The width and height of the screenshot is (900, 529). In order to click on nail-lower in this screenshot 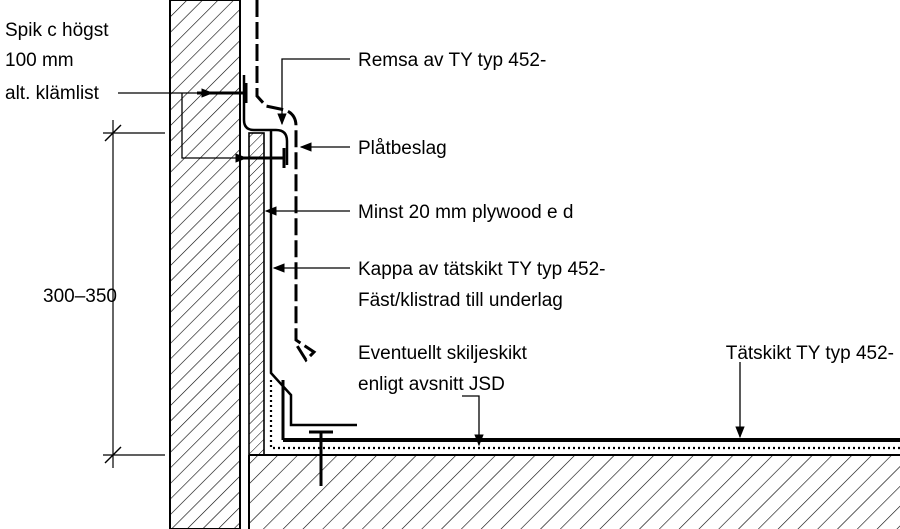, I will do `click(263, 158)`.